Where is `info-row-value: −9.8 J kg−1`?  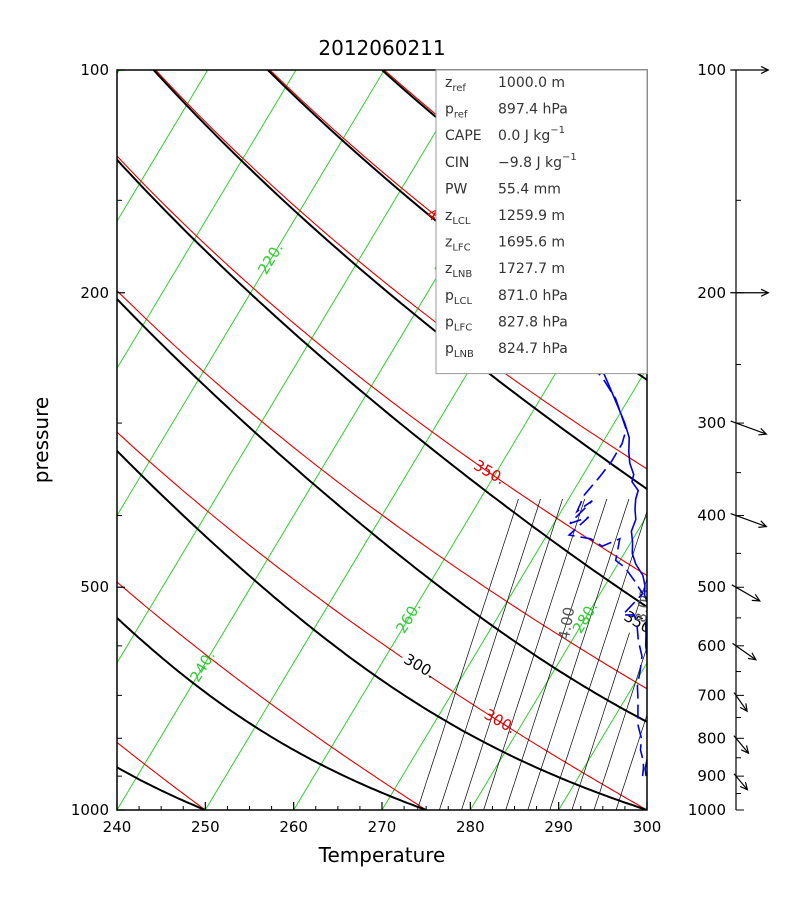 info-row-value: −9.8 J kg−1 is located at coordinates (537, 161).